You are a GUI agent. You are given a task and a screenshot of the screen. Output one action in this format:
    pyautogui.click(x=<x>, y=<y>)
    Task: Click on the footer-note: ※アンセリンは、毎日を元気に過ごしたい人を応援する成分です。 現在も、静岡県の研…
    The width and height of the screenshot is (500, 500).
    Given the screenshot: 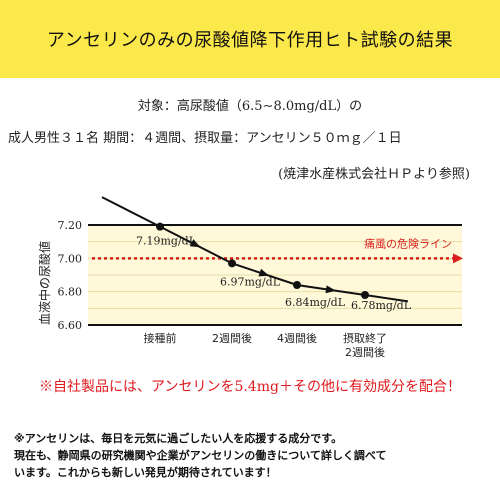 What is the action you would take?
    pyautogui.click(x=252, y=455)
    